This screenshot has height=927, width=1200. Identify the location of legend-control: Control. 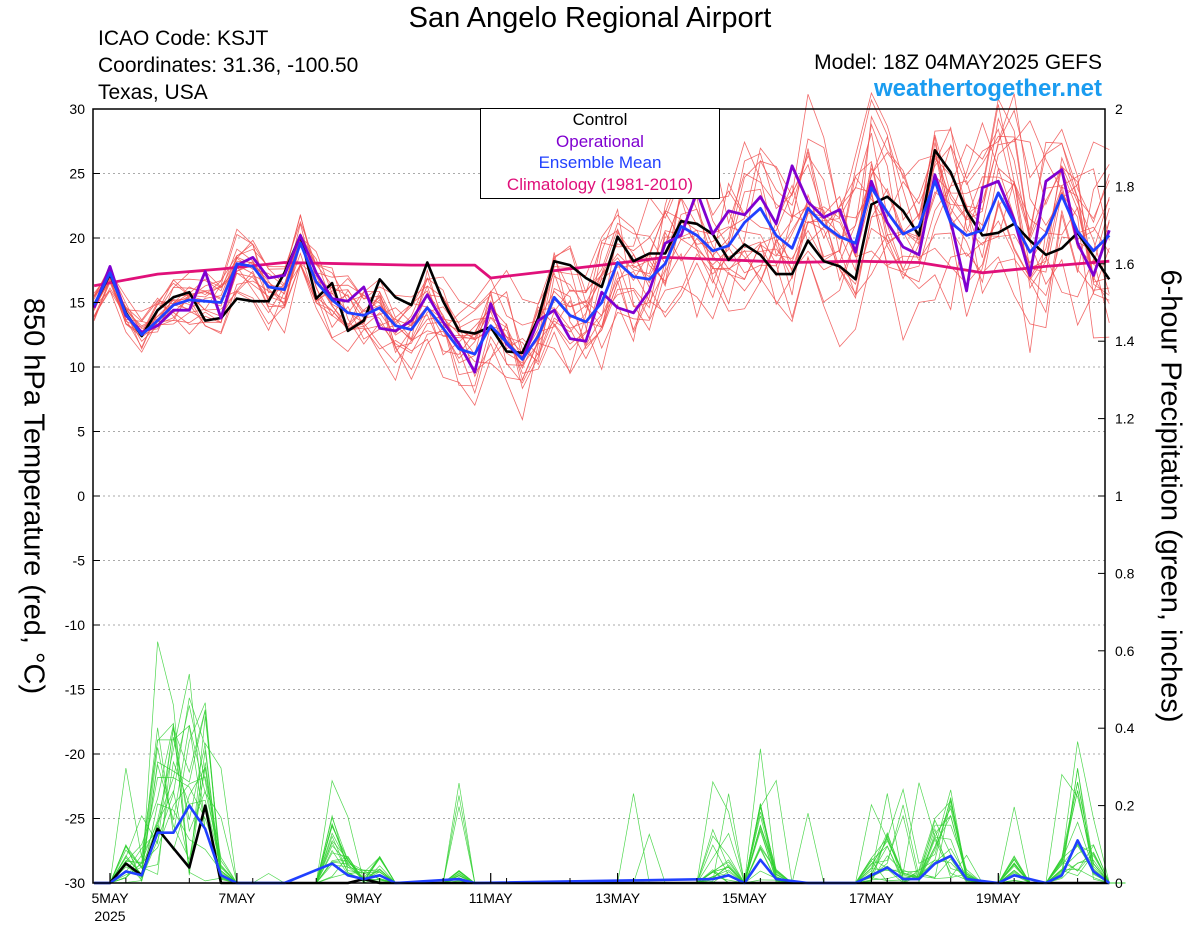
(600, 119).